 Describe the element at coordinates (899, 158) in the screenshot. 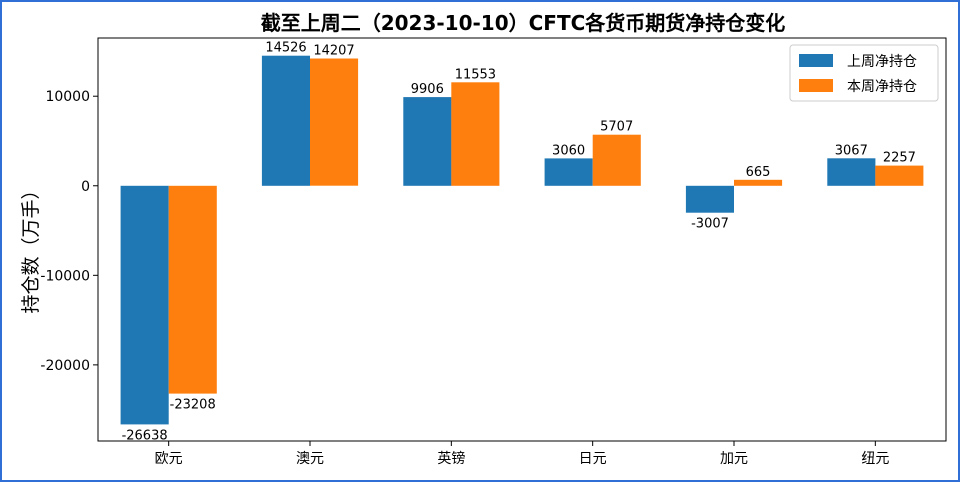

I see `data-label: 2257` at that location.